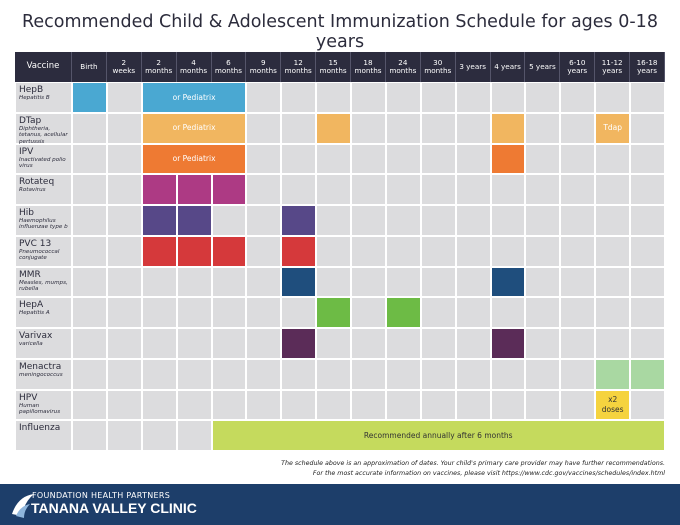 This screenshot has width=680, height=525. I want to click on header-cell: 3 years, so click(473, 67).